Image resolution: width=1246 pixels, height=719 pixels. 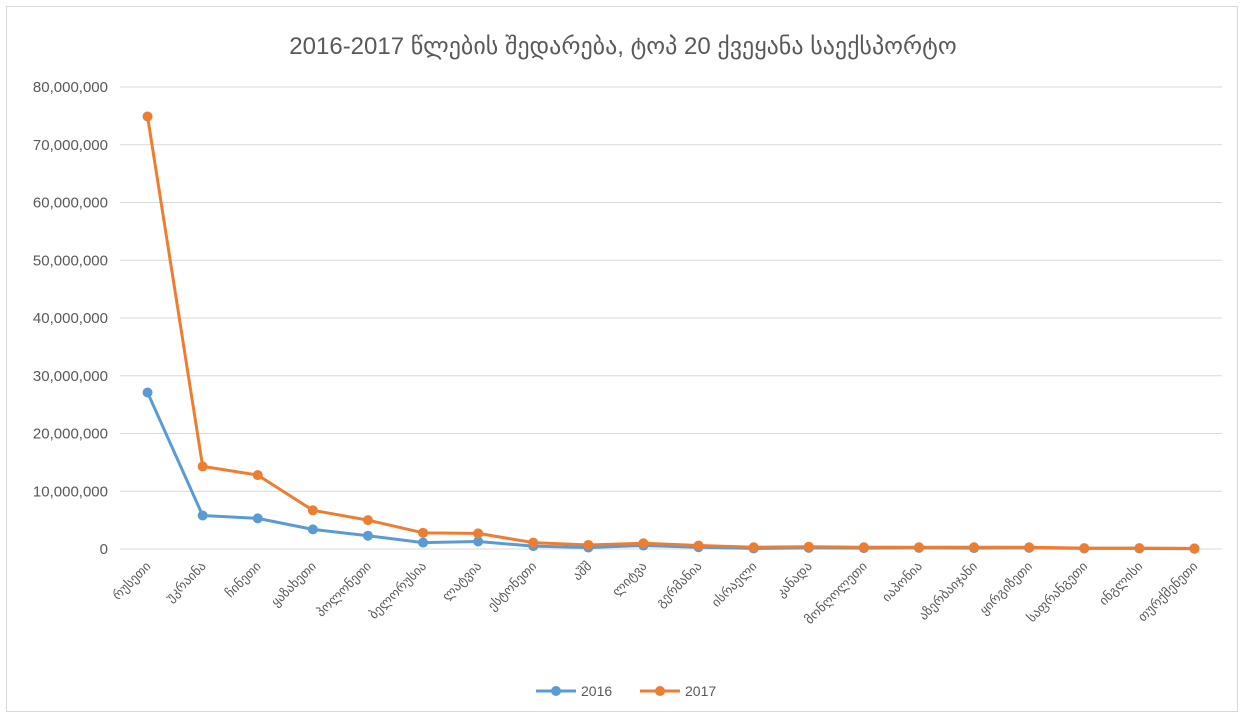 I want to click on x-tick-label: თურქმენეთი, so click(x=1168, y=591).